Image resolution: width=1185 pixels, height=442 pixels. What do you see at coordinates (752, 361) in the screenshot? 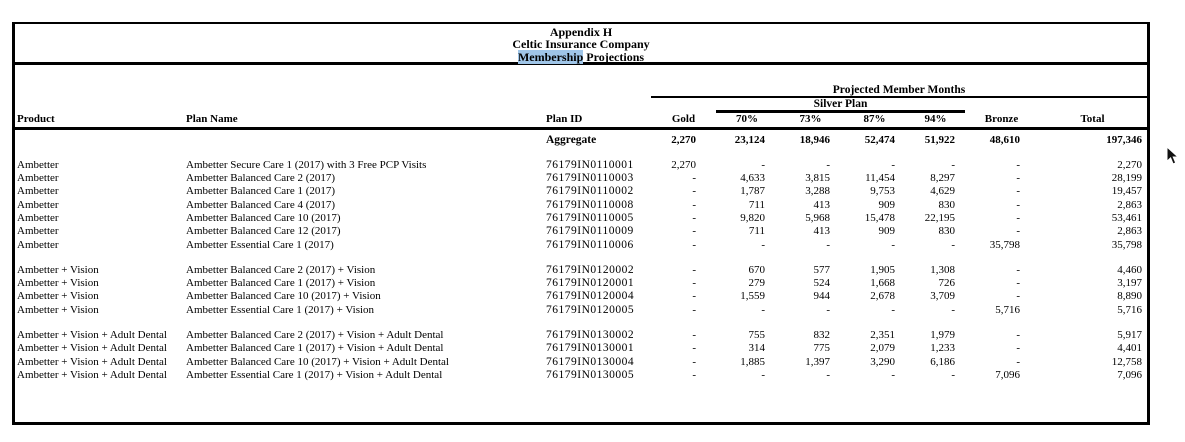
I see `cell-s70: 1,885` at bounding box center [752, 361].